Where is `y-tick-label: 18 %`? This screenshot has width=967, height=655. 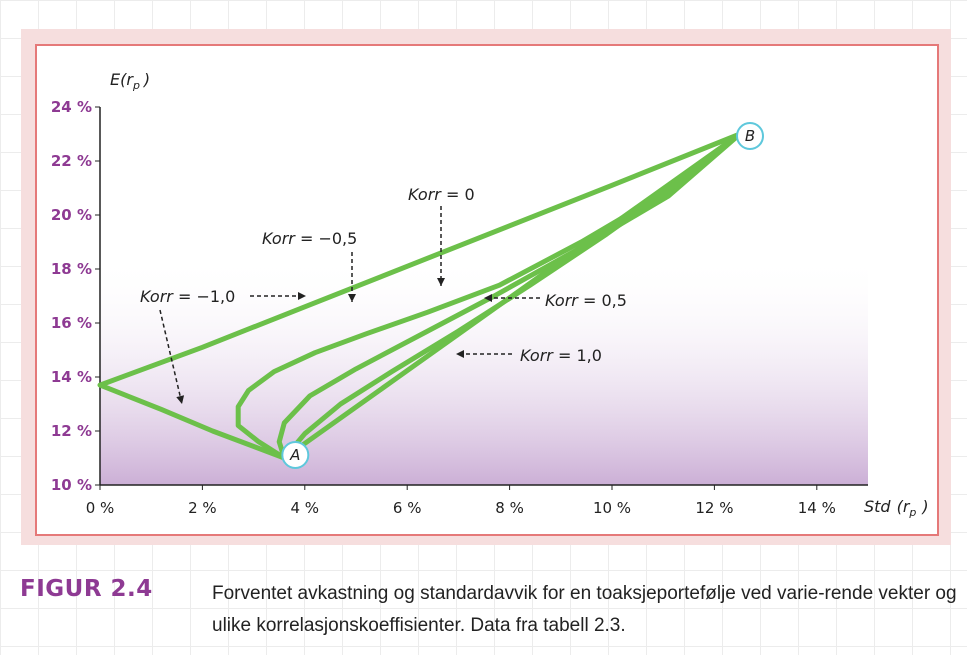 y-tick-label: 18 % is located at coordinates (71, 269).